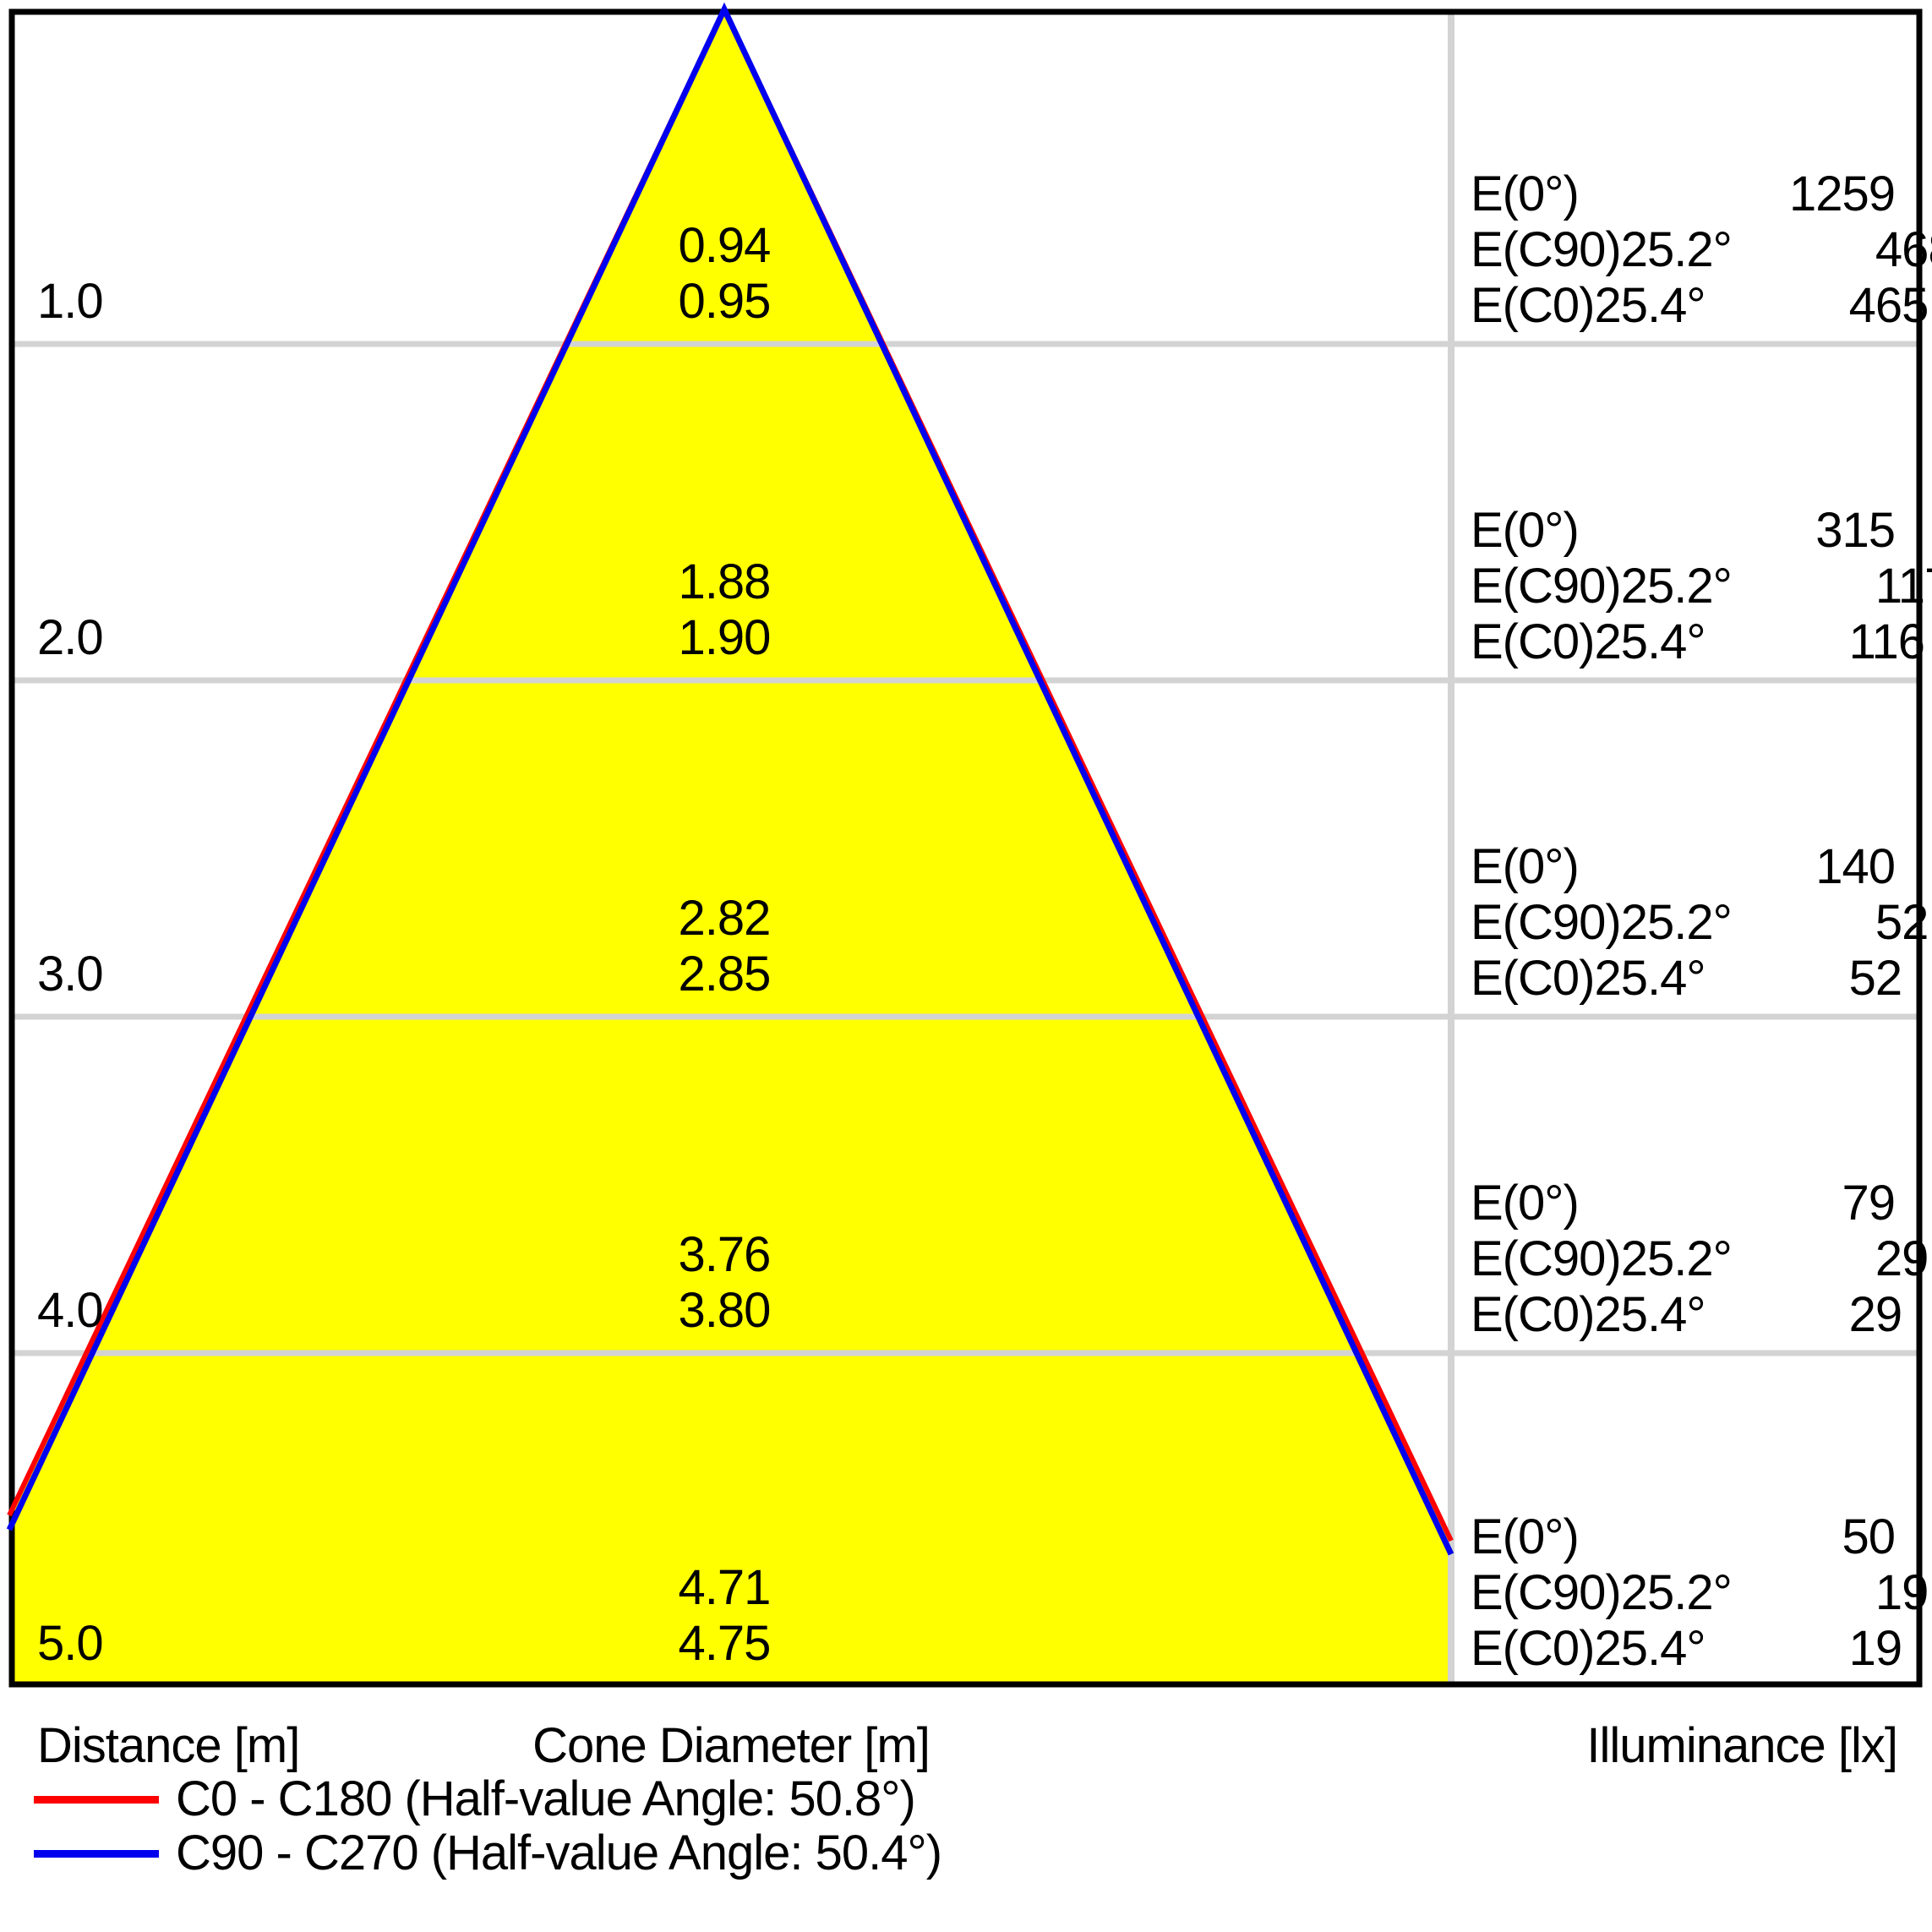 This screenshot has width=1932, height=1932. I want to click on illuminance-block-3m: E(0°) 140 E(C90) 25.2° 52 E(C0) 25.4° 52, so click(1700, 923).